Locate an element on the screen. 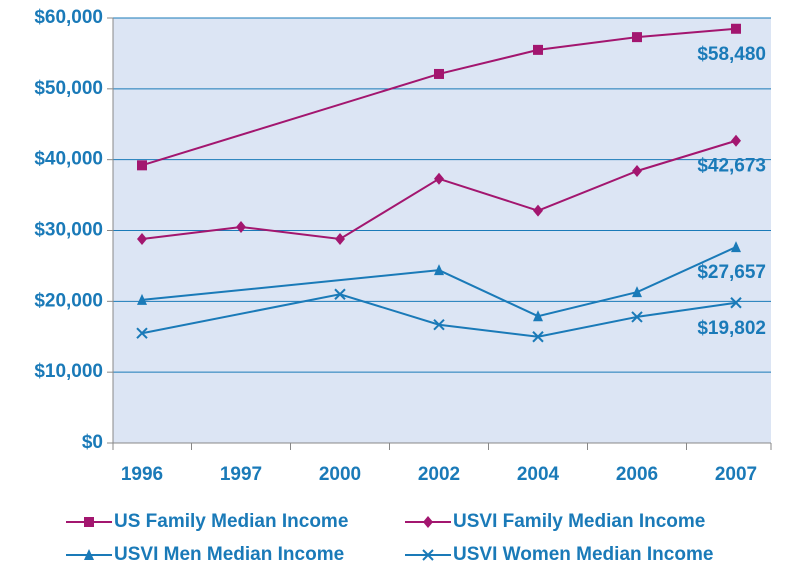 This screenshot has width=789, height=570. series-line is located at coordinates (439, 315).